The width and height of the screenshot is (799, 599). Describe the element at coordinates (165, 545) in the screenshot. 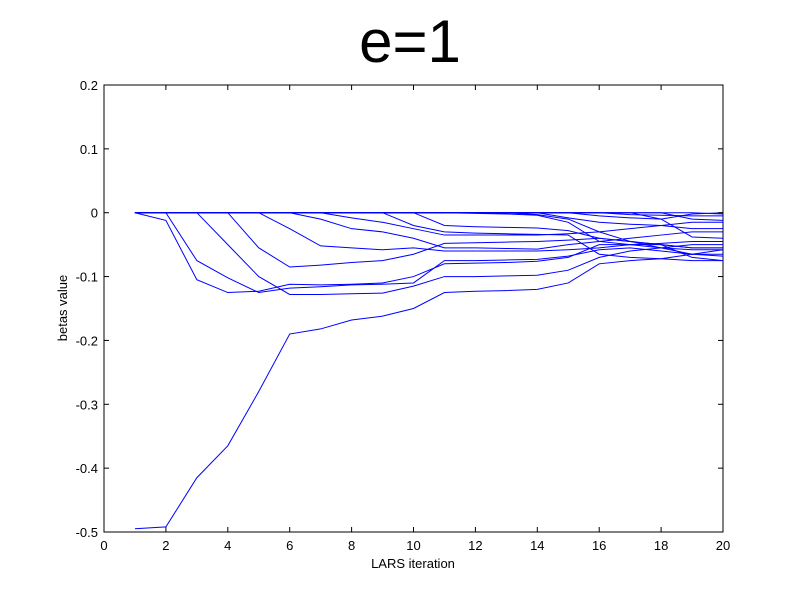

I see `x-tick-label: 2` at that location.